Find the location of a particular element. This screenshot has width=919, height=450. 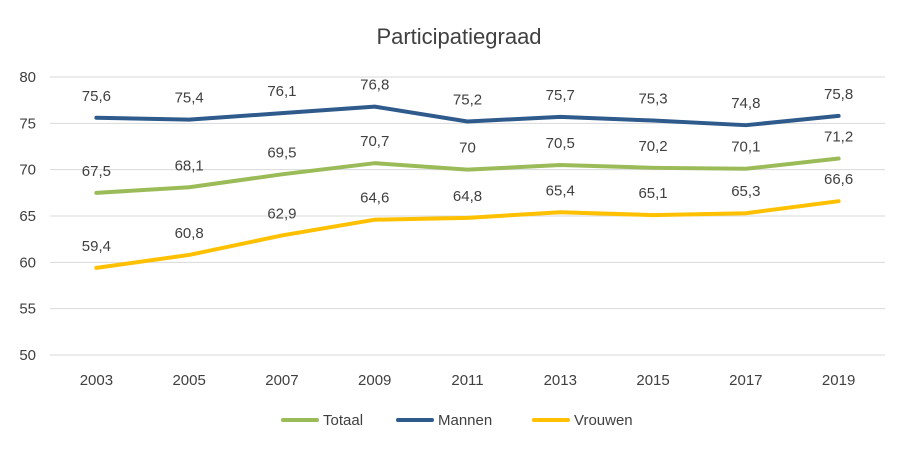

data-label: 68,1 is located at coordinates (189, 165).